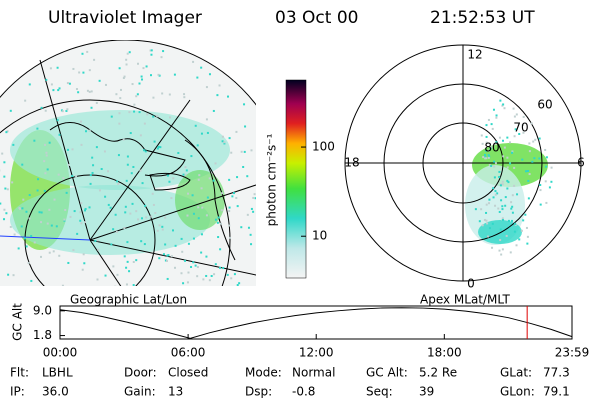  Describe the element at coordinates (313, 373) in the screenshot. I see `status-value: Normal` at that location.